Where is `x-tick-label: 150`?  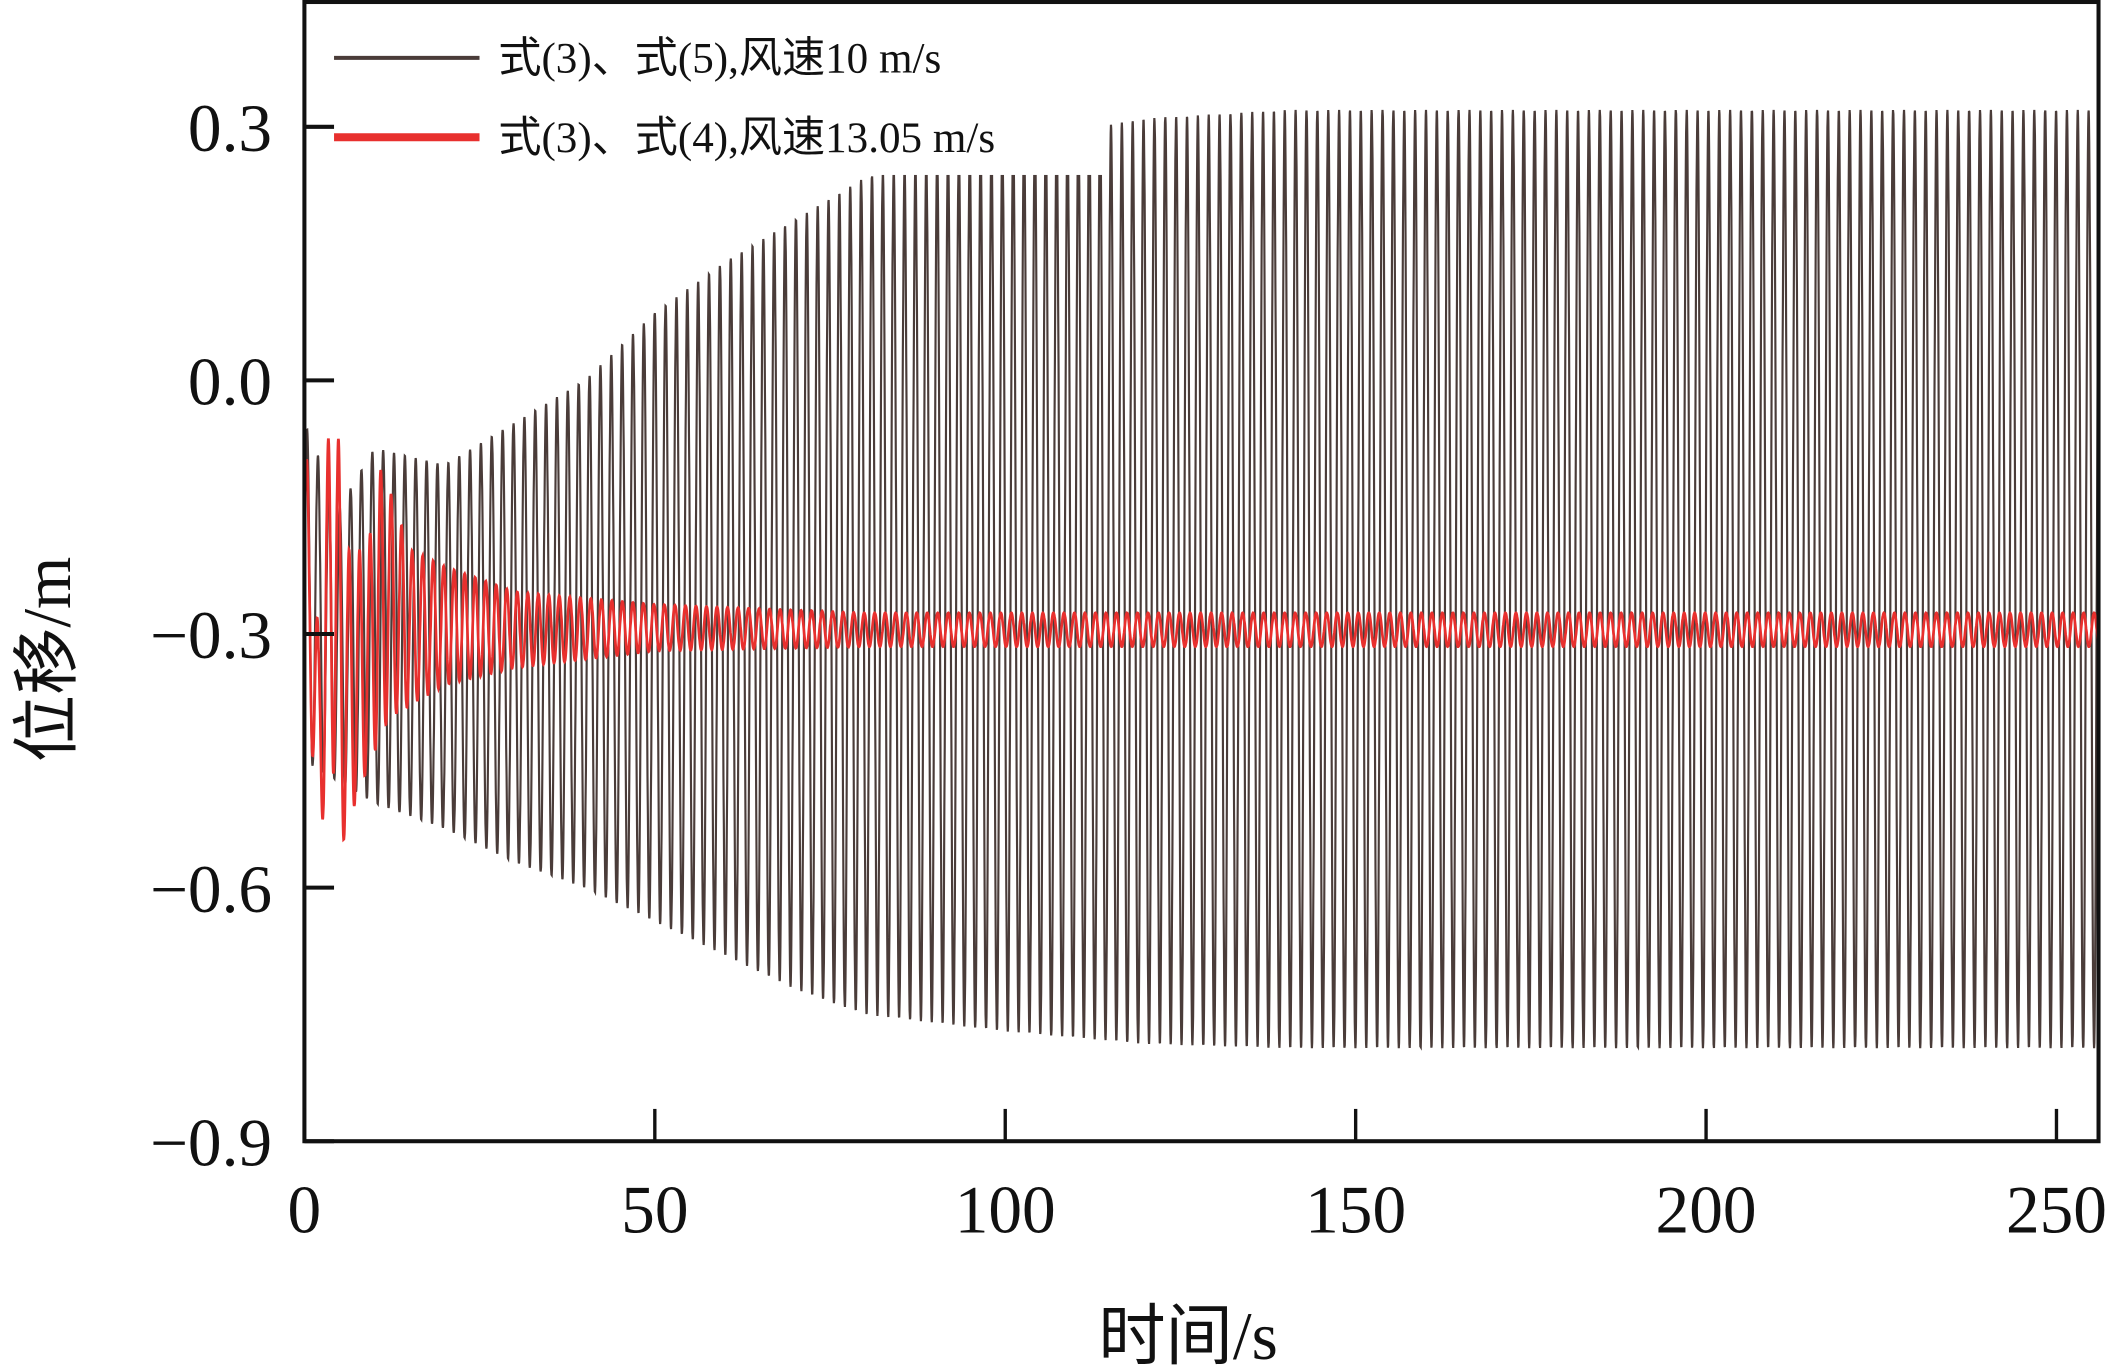
x-tick-label: 150 is located at coordinates (1355, 1210).